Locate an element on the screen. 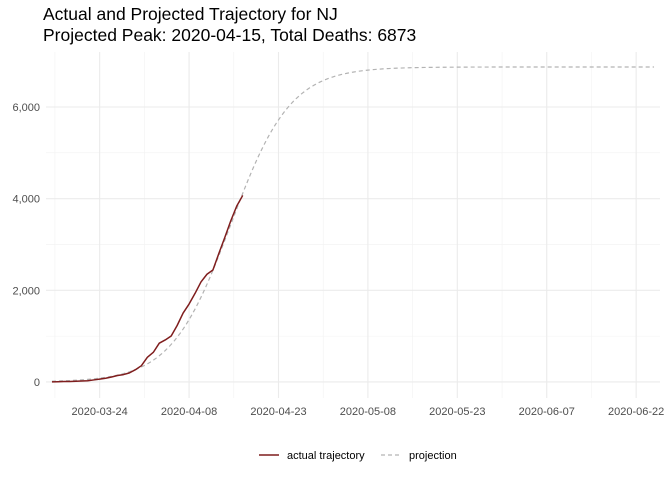  y-tick-label: 2,000 is located at coordinates (26, 291).